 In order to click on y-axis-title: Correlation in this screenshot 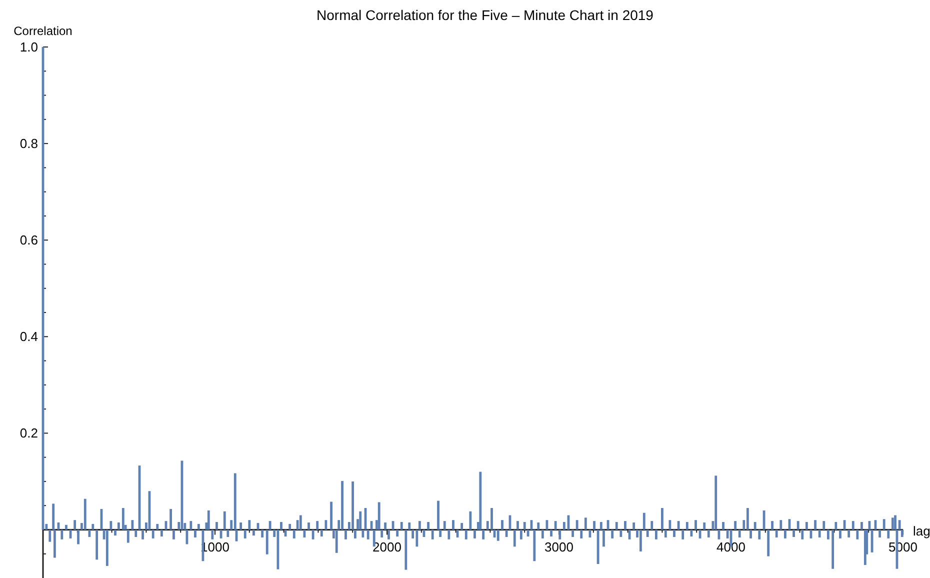, I will do `click(43, 31)`.